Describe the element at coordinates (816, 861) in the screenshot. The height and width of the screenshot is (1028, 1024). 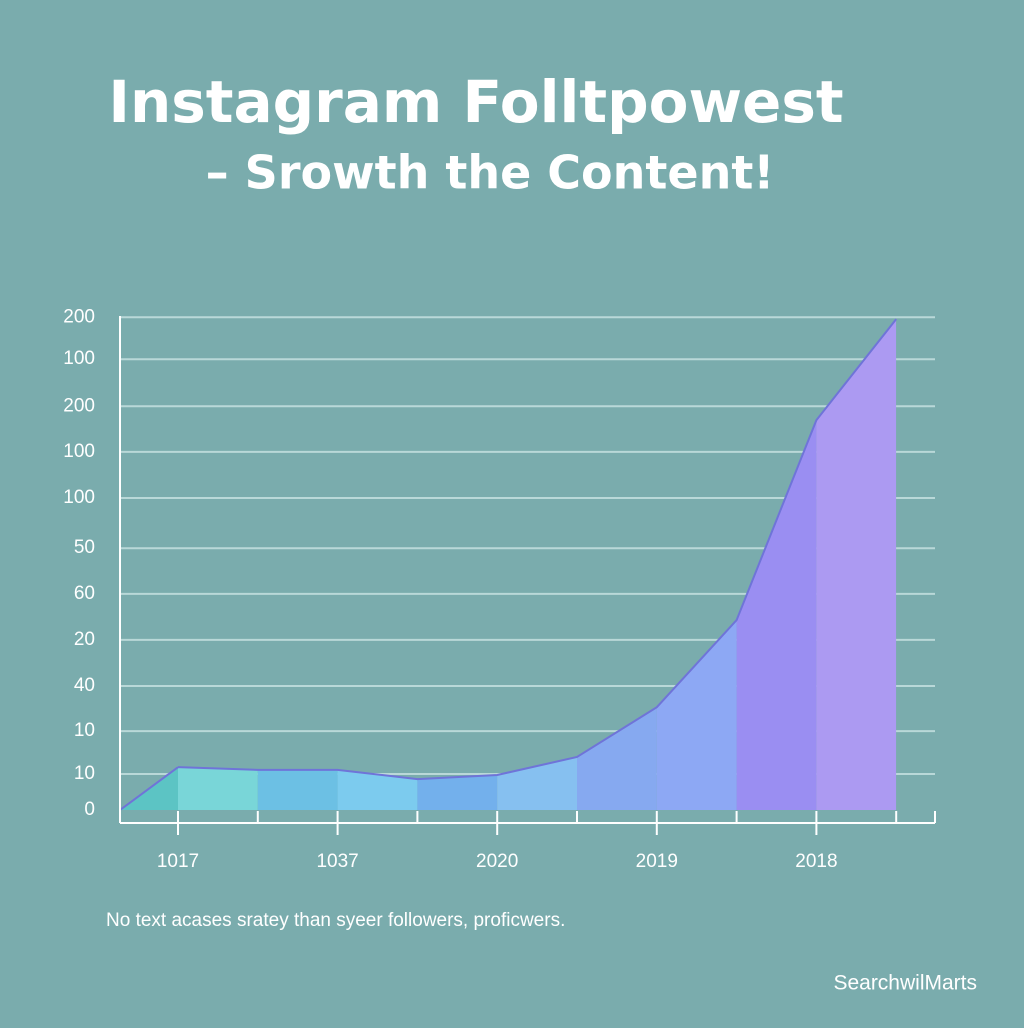
I see `x-tick-label: 2018` at that location.